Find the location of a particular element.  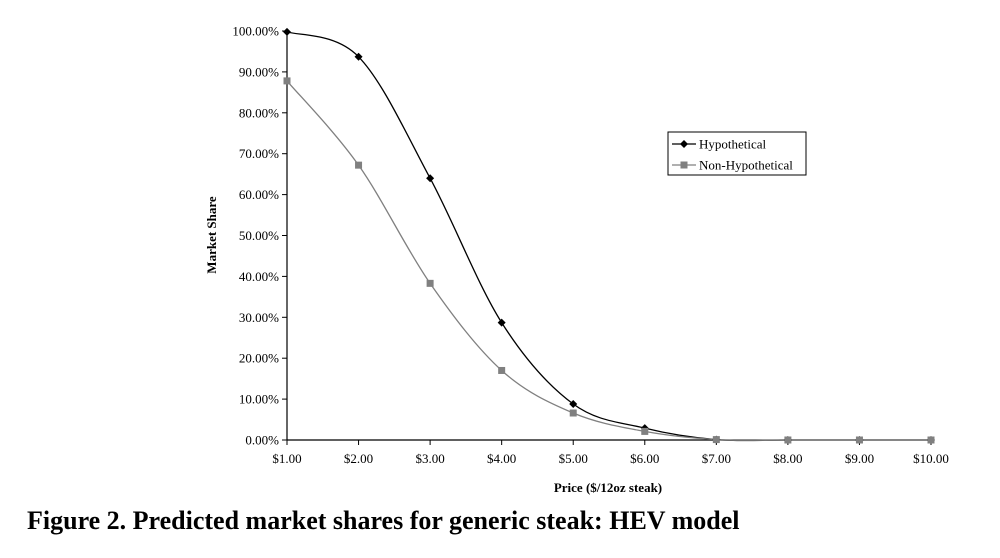

x-tick-label: $2.00 is located at coordinates (358, 458).